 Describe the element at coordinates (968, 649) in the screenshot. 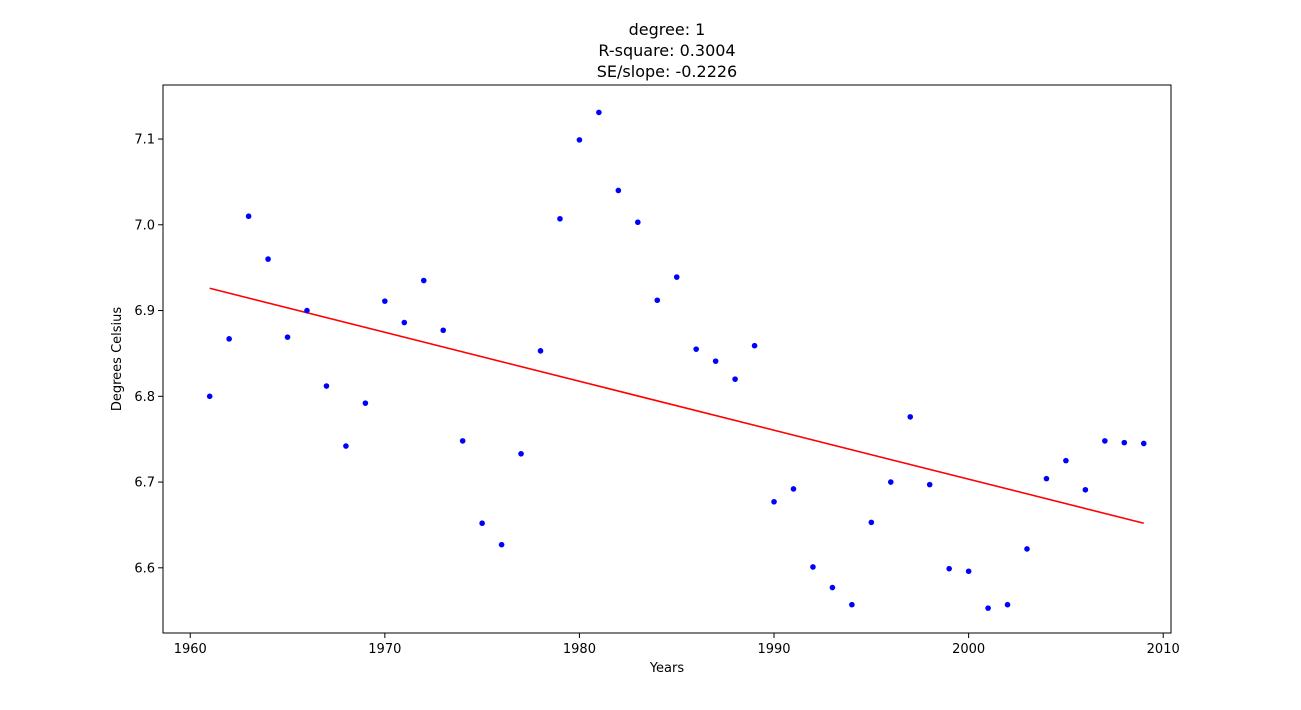

I see `x-tick-label: 2000` at that location.